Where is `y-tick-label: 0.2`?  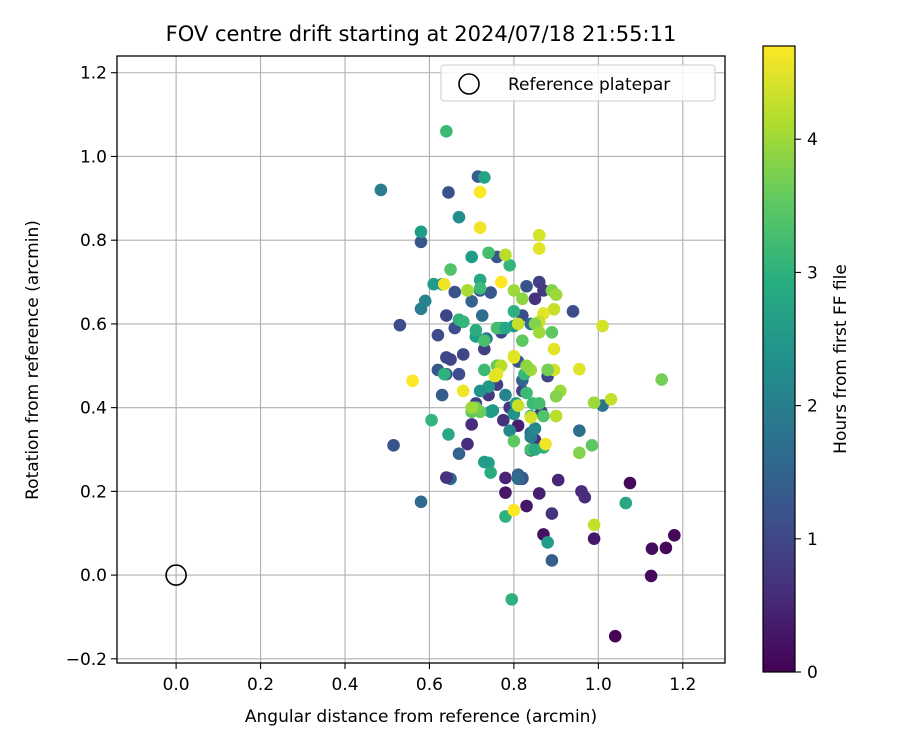
y-tick-label: 0.2 is located at coordinates (93, 492).